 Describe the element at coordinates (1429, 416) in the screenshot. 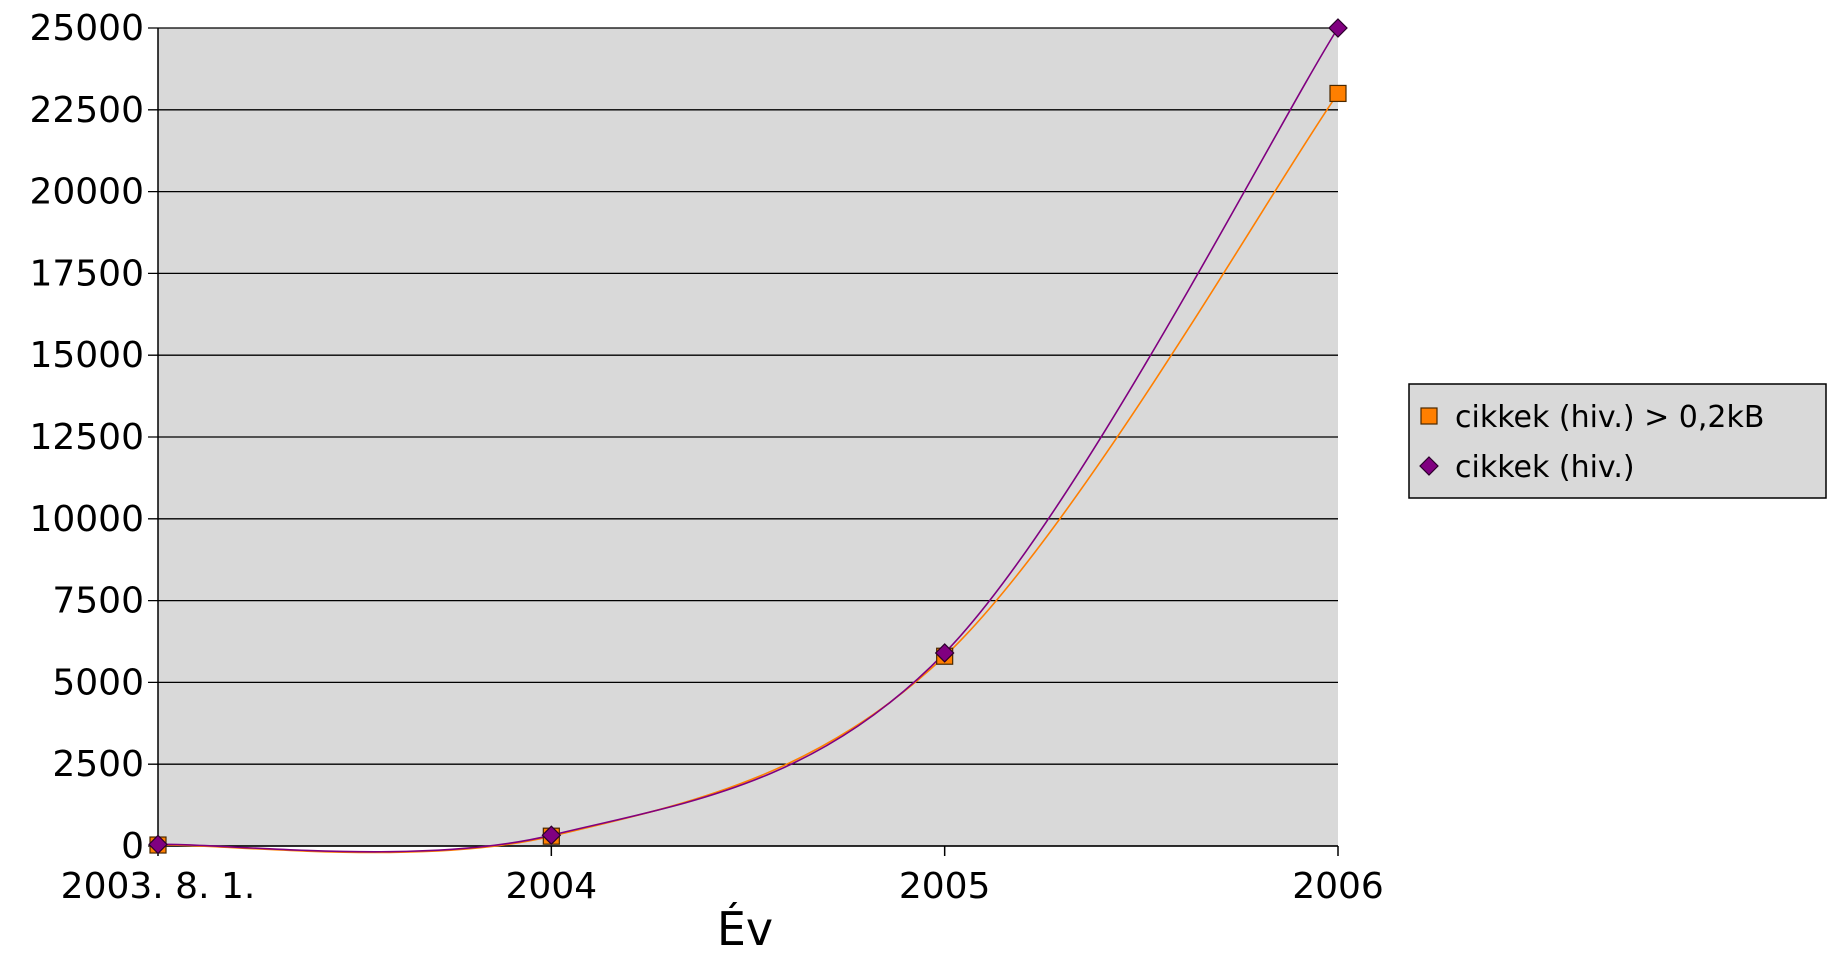

I see `legend-marker-square` at that location.